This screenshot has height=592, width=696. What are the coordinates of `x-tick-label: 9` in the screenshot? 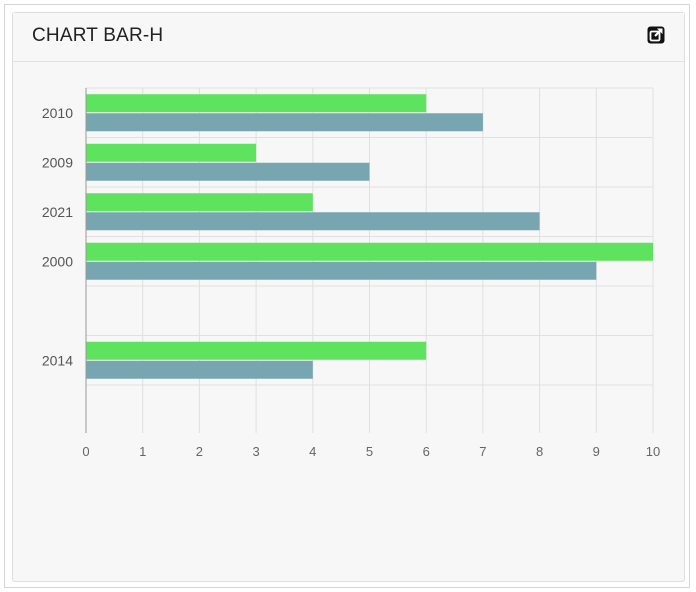 It's located at (596, 451).